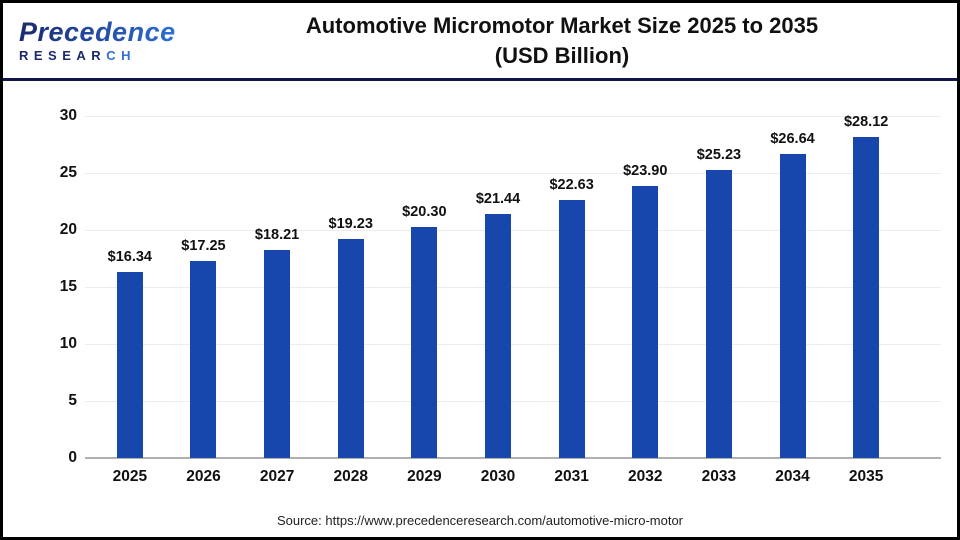 This screenshot has height=540, width=960. Describe the element at coordinates (513, 458) in the screenshot. I see `x-axis-line` at that location.